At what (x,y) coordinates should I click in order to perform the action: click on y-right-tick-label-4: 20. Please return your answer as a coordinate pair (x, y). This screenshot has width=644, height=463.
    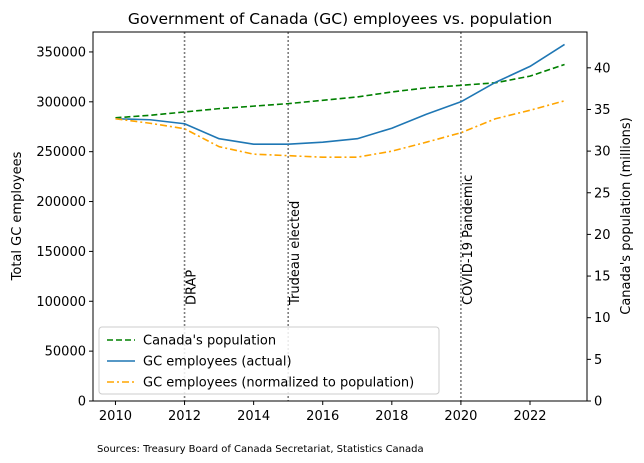
    Looking at the image, I should click on (602, 235).